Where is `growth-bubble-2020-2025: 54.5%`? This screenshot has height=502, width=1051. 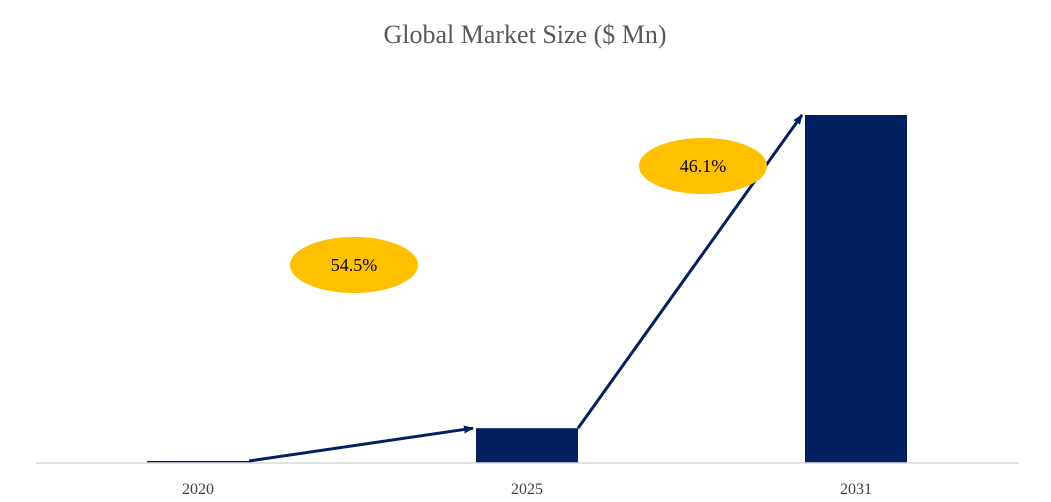 growth-bubble-2020-2025: 54.5% is located at coordinates (354, 265).